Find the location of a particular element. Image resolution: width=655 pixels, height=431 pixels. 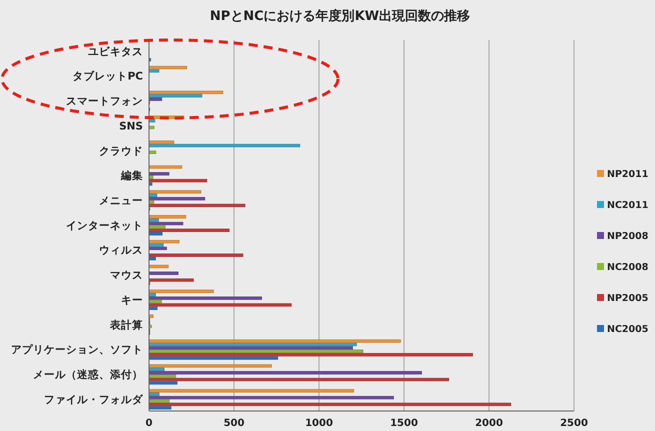

y-tick-label: ファイル・フォルダ is located at coordinates (94, 399).